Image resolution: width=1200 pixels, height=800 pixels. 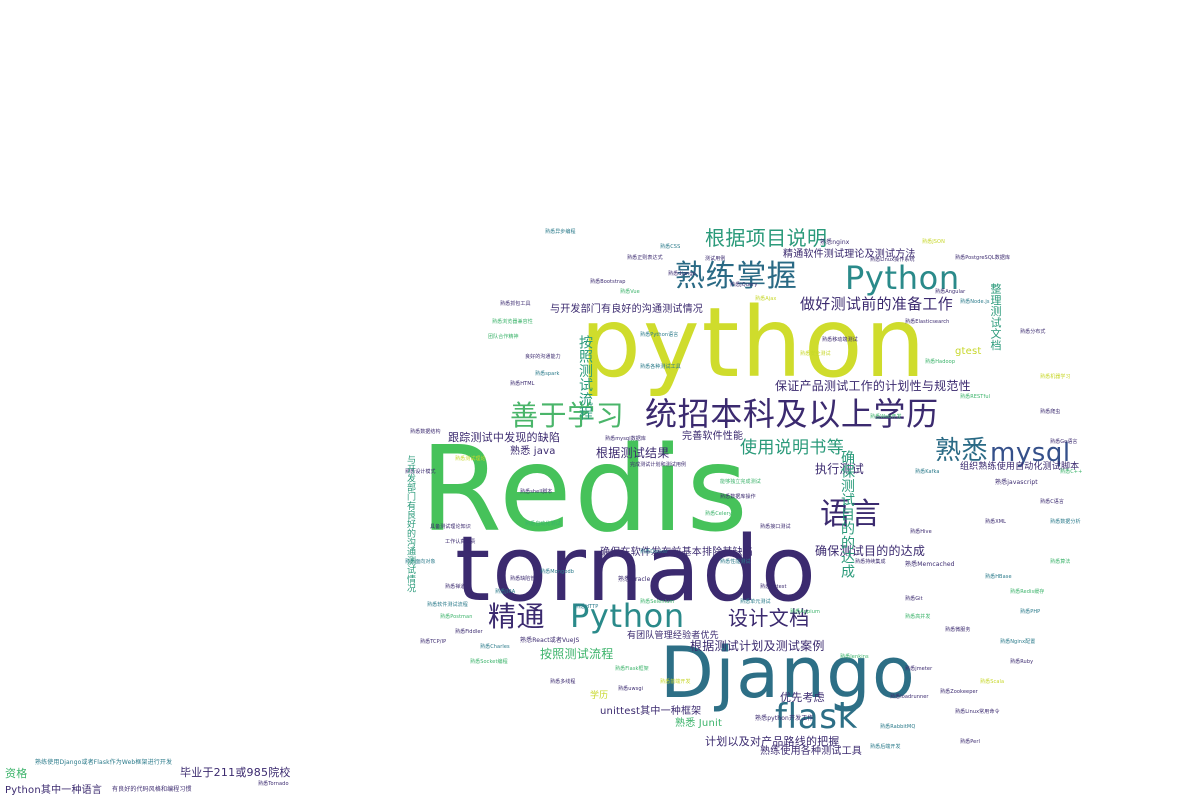 What do you see at coordinates (235, 772) in the screenshot?
I see `word-biye-yuanxiao: 毕业于211或985院校` at bounding box center [235, 772].